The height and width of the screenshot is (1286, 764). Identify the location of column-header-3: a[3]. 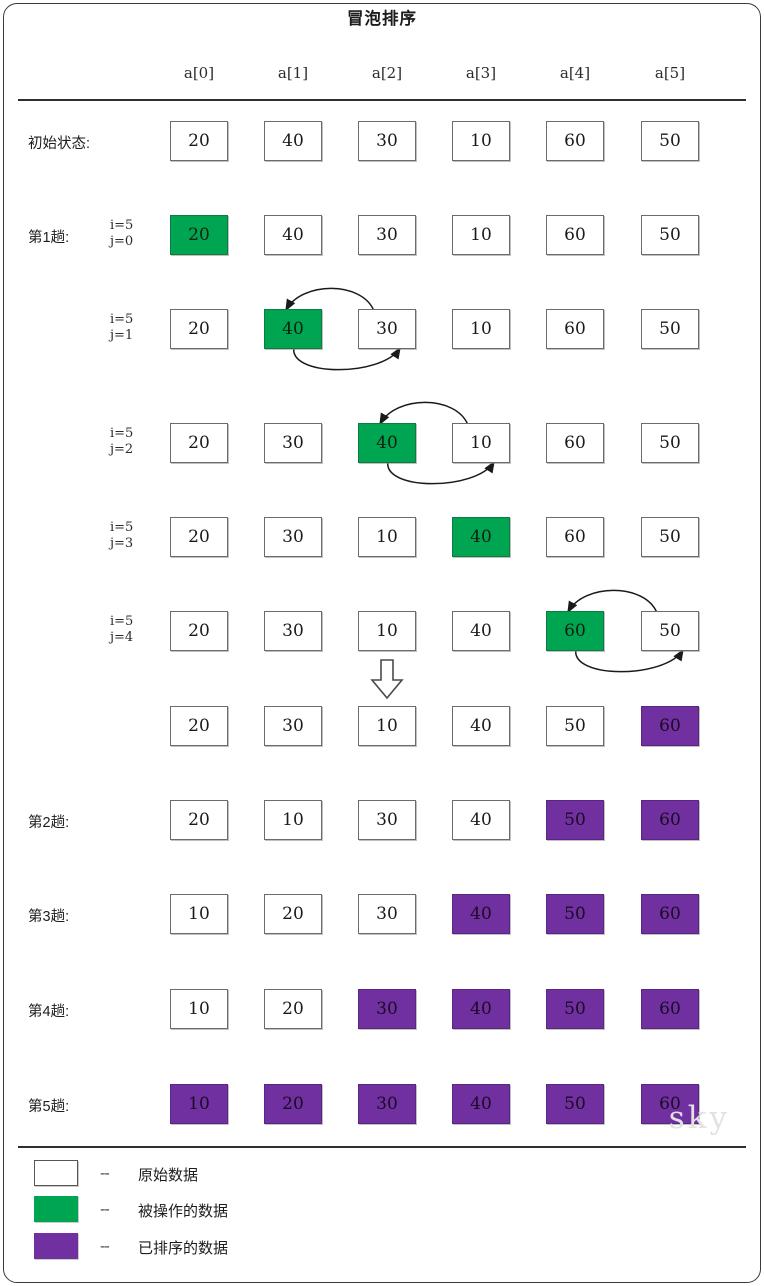
(481, 73).